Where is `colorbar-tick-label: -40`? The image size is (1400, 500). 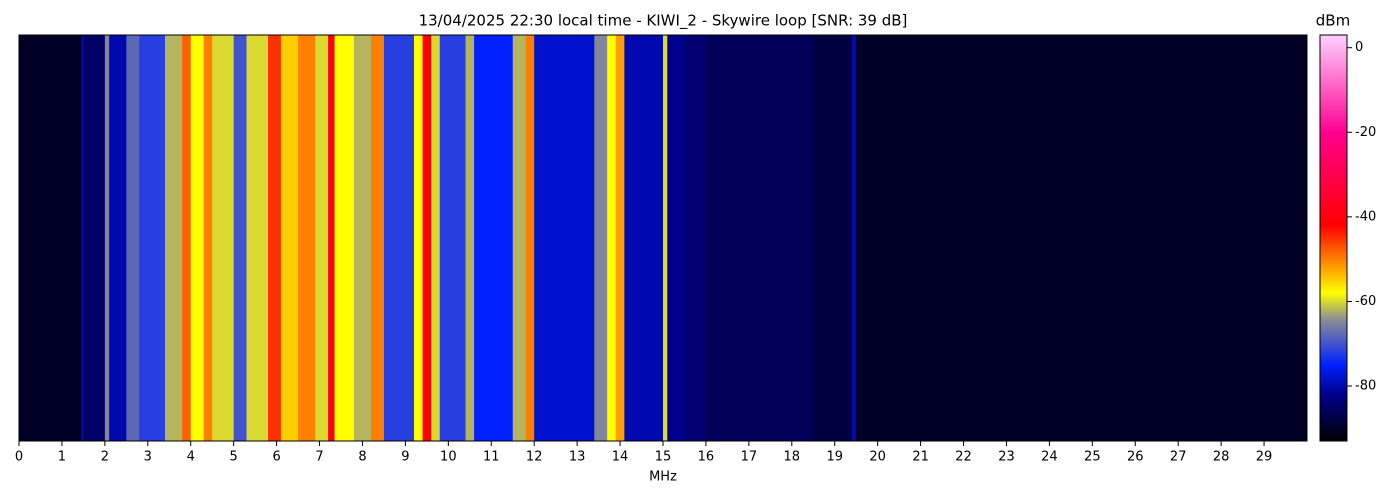
colorbar-tick-label: -40 is located at coordinates (1365, 216).